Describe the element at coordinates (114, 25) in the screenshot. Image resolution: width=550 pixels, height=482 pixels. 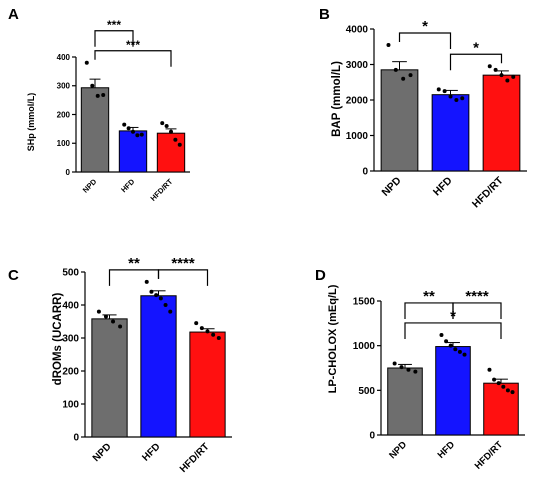
I see `significance-label: ***` at that location.